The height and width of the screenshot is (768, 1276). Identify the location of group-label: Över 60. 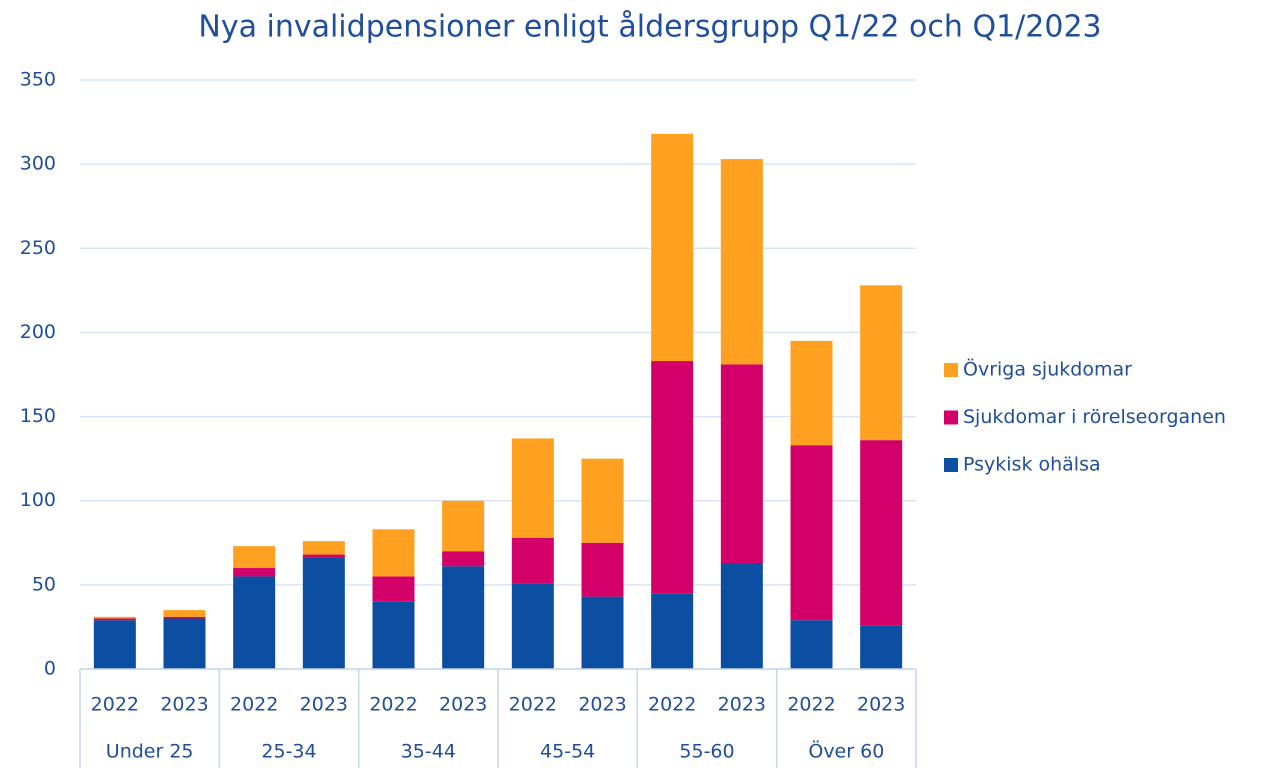
(846, 751).